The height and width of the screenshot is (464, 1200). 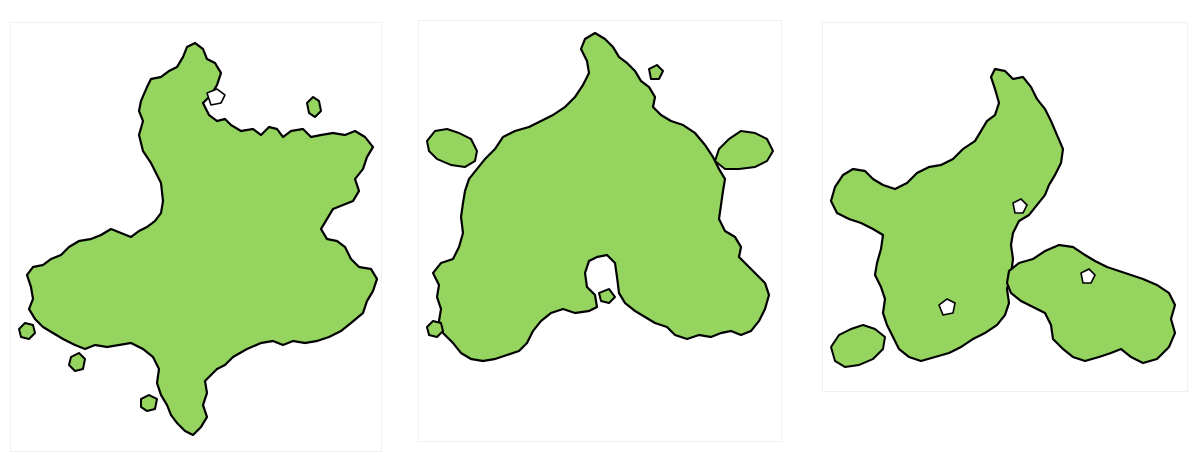 What do you see at coordinates (1091, 304) in the screenshot?
I see `fractal-lobe-right` at bounding box center [1091, 304].